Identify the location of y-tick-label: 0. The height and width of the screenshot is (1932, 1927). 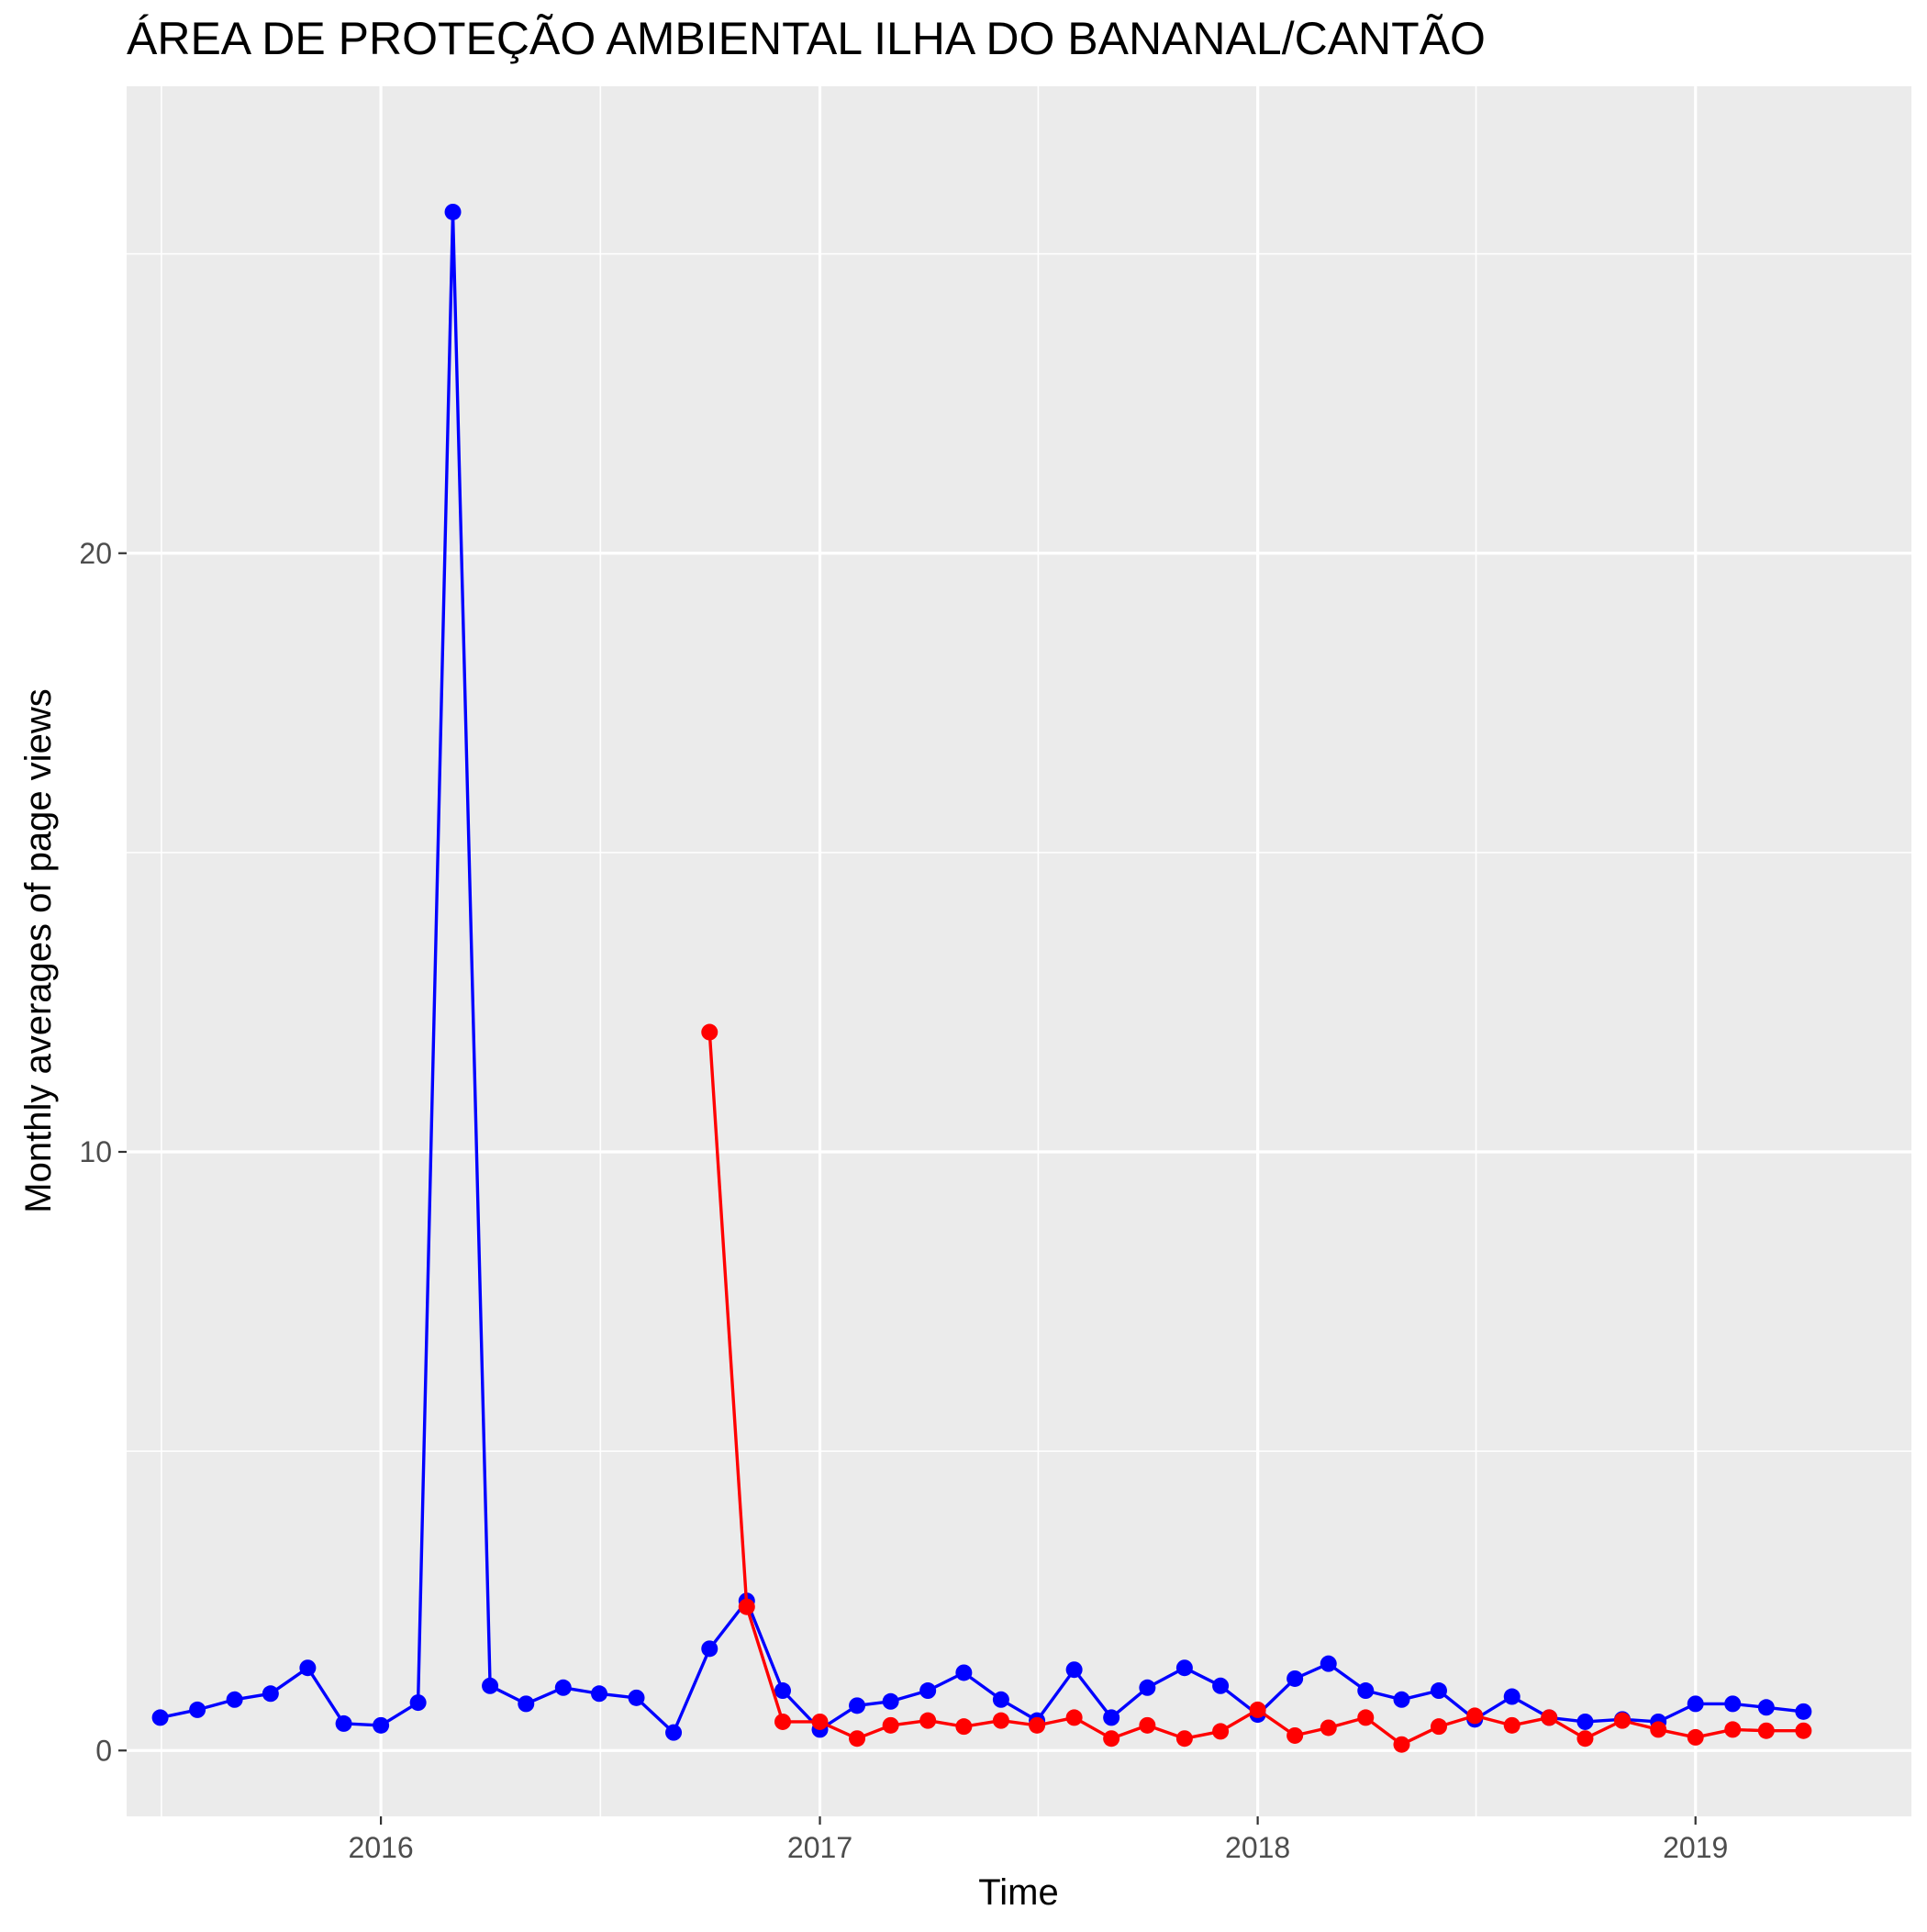
(103, 1750).